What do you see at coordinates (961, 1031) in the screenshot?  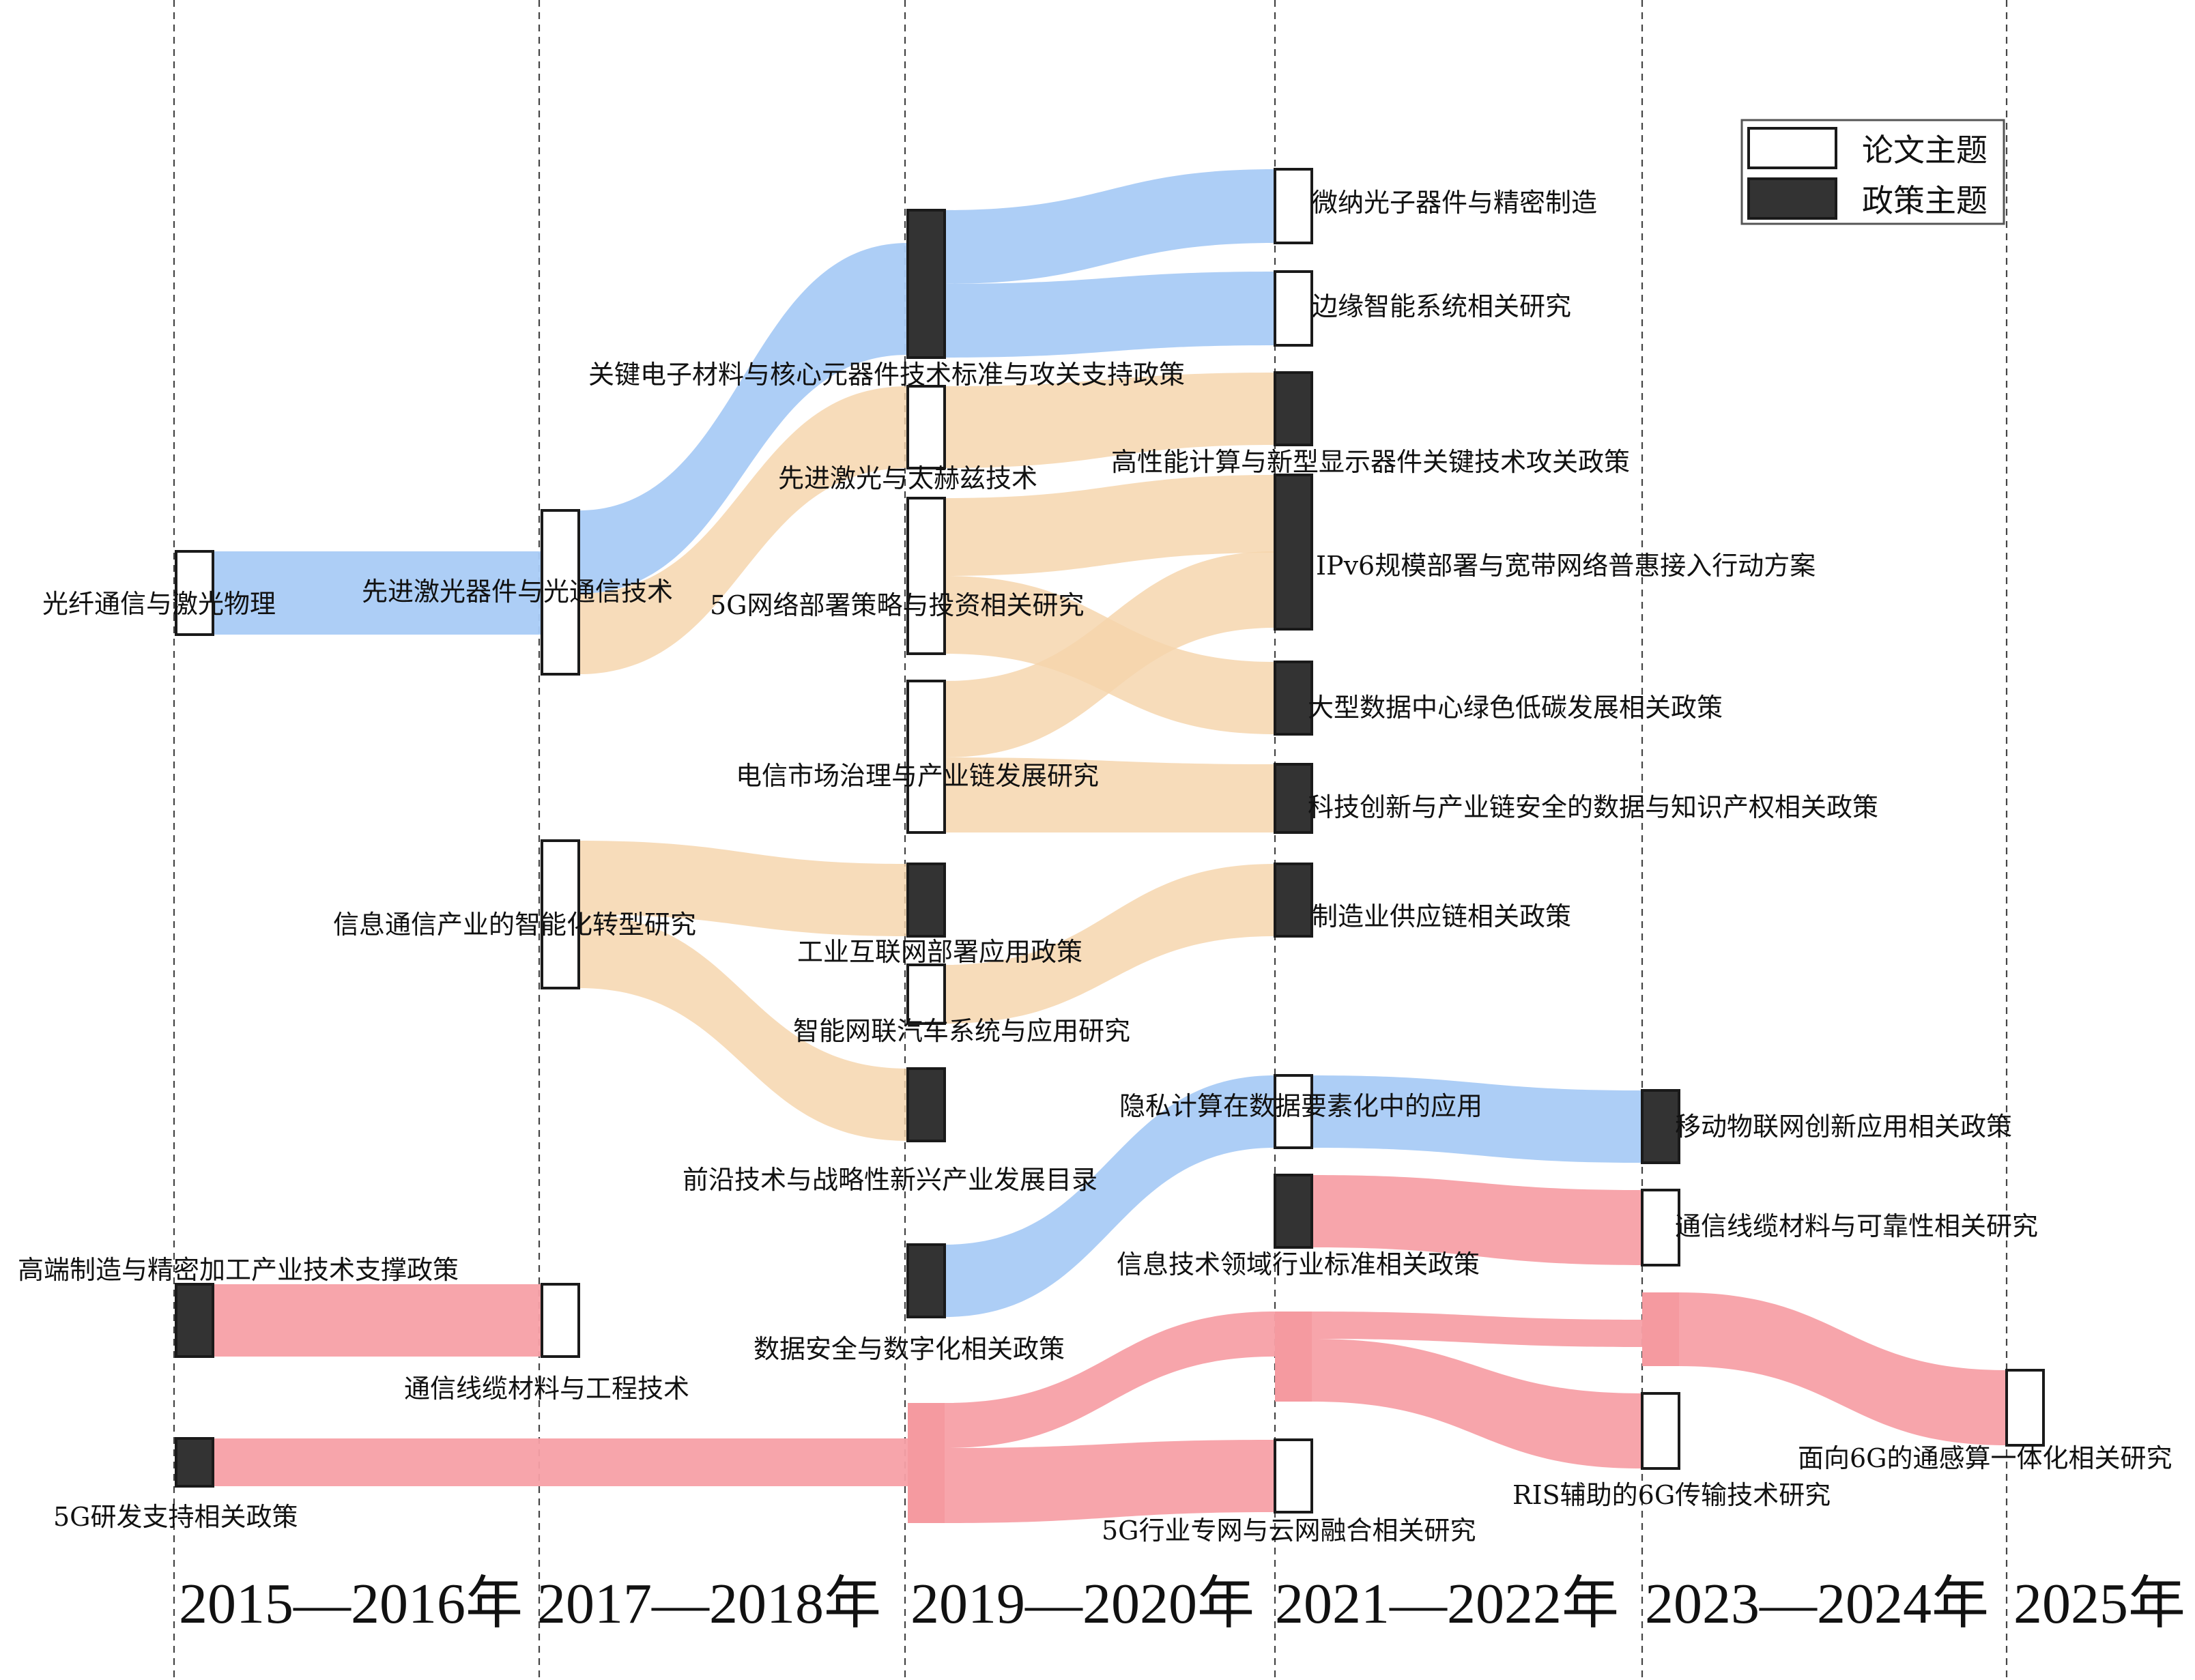 I see `node-label-n12: 智能网联汽车系统与应用研究` at bounding box center [961, 1031].